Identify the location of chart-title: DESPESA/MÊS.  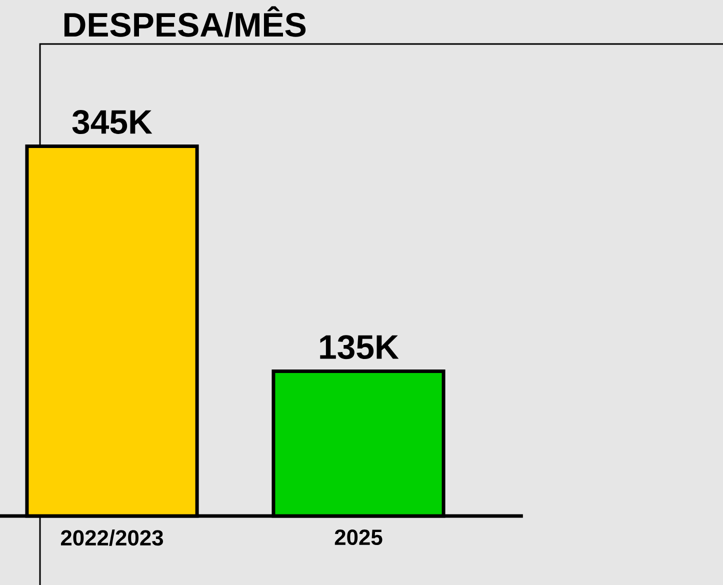
(185, 22).